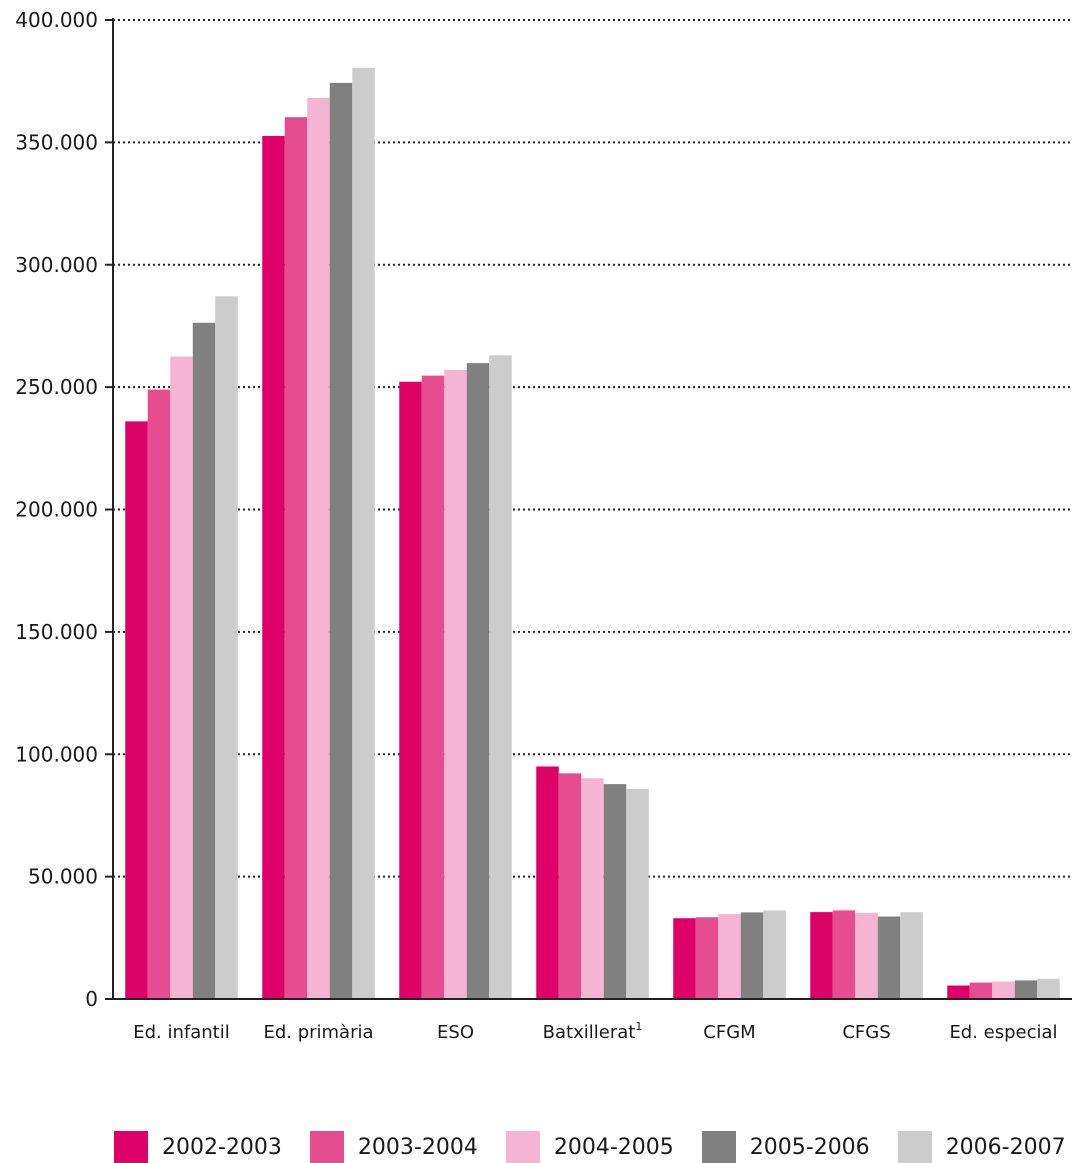  I want to click on y-tick-label: 400.000, so click(56, 20).